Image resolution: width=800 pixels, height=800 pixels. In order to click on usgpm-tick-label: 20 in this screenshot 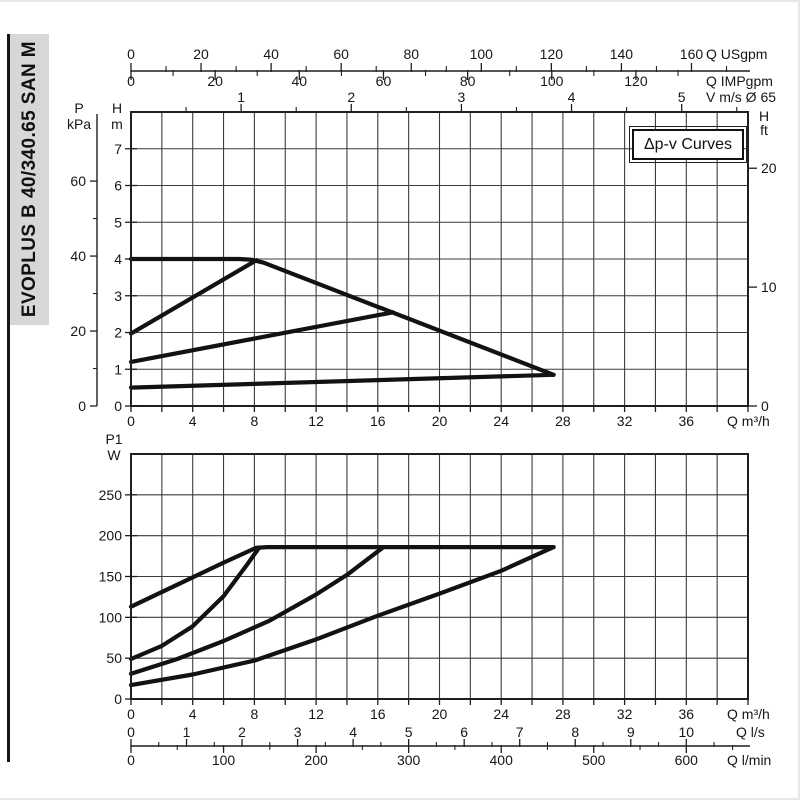, I will do `click(201, 54)`.